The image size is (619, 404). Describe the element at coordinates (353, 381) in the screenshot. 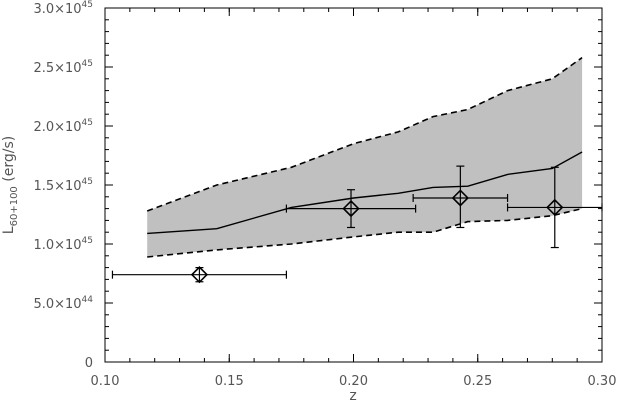

I see `x-tick-label: 0.20` at that location.